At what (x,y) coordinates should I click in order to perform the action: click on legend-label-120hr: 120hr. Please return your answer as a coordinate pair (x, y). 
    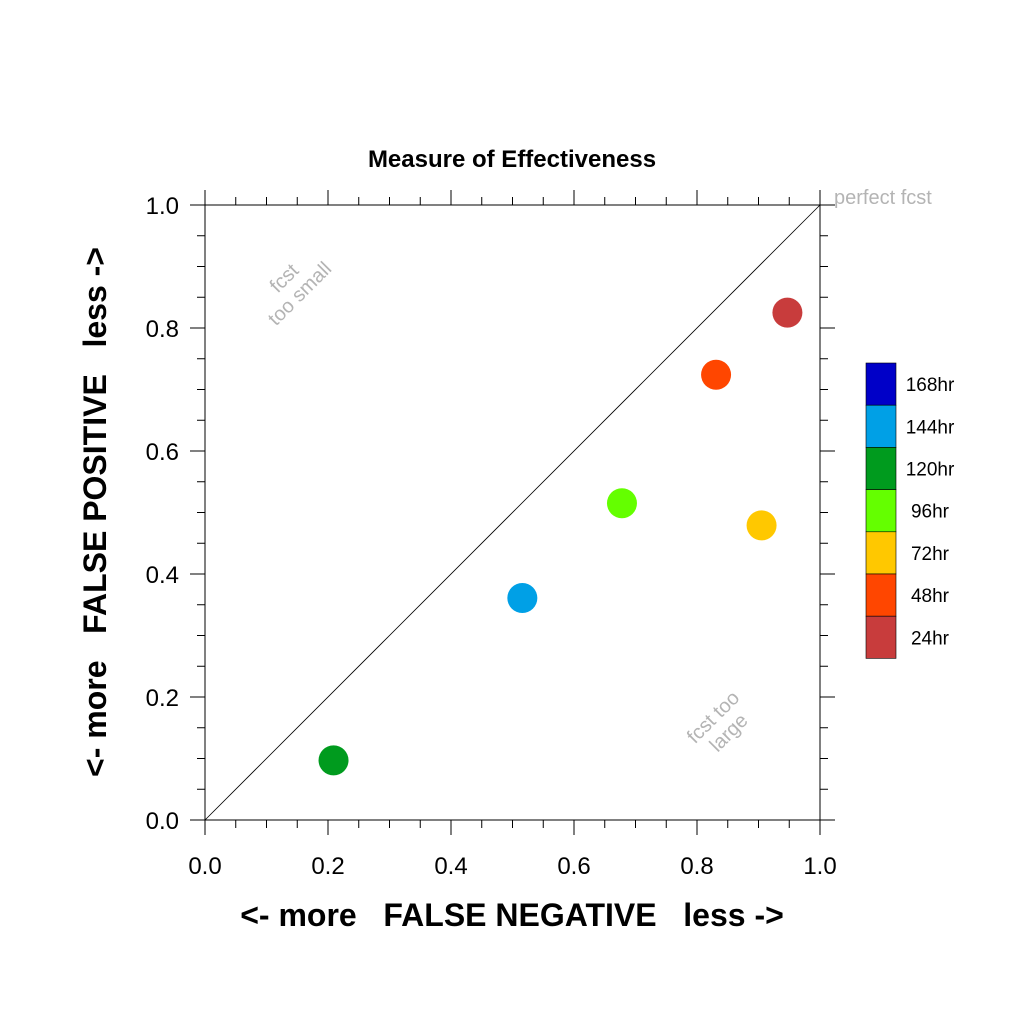
    Looking at the image, I should click on (930, 470).